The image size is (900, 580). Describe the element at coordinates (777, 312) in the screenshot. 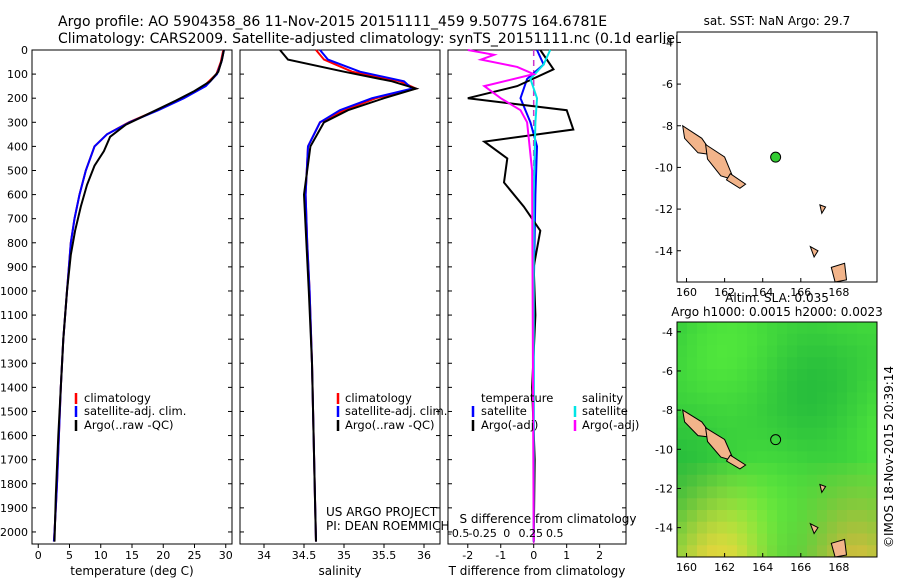

I see `sla-map-subtitle: Argo h1000: 0.0015 h2000: 0.0023` at that location.